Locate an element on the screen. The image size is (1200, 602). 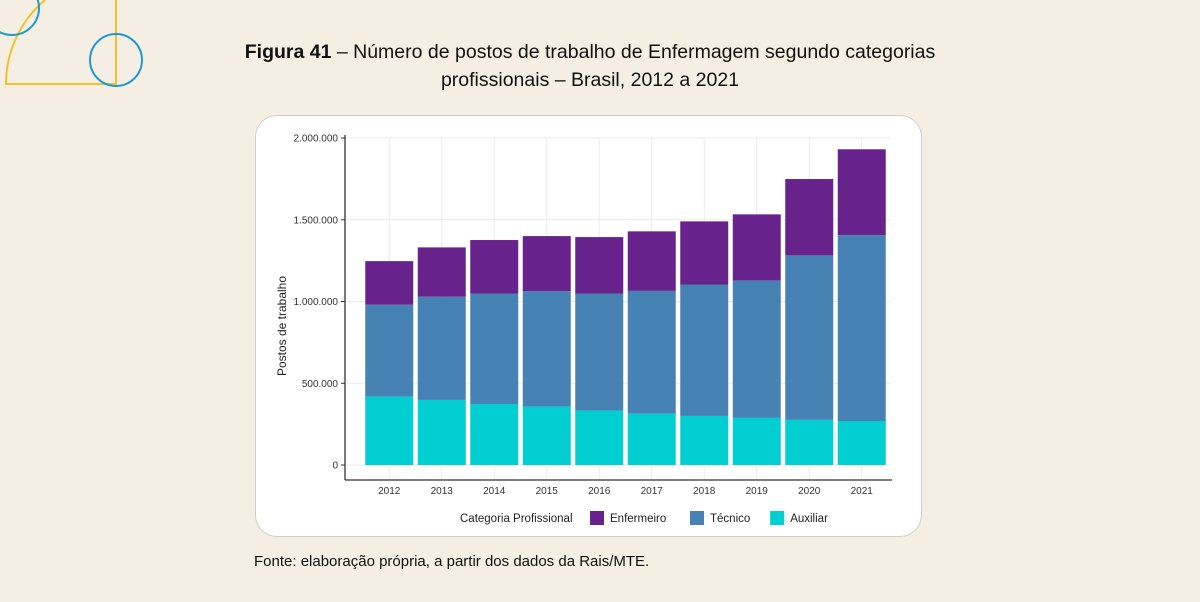
figure-label: Figura 41 is located at coordinates (288, 52).